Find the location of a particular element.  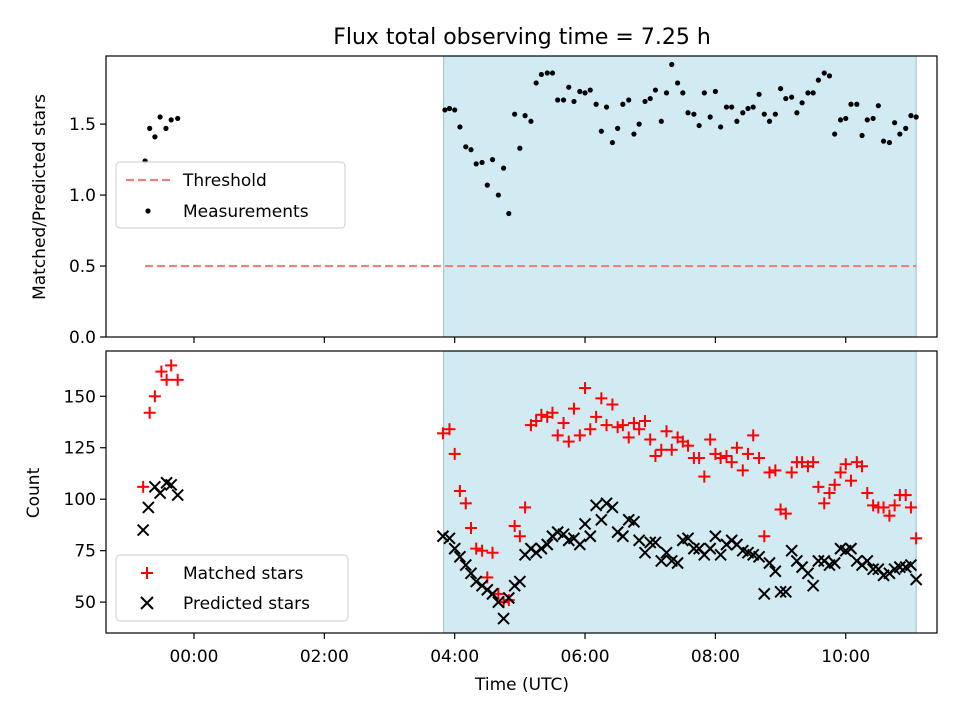

bottom-y-tick-label: 50 is located at coordinates (85, 603).